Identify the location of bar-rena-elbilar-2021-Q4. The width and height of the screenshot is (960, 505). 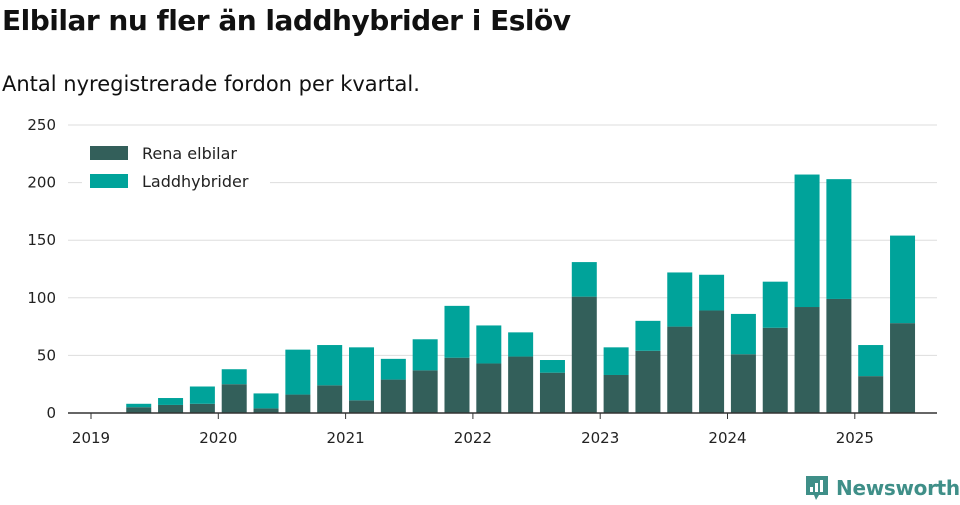
(457, 385).